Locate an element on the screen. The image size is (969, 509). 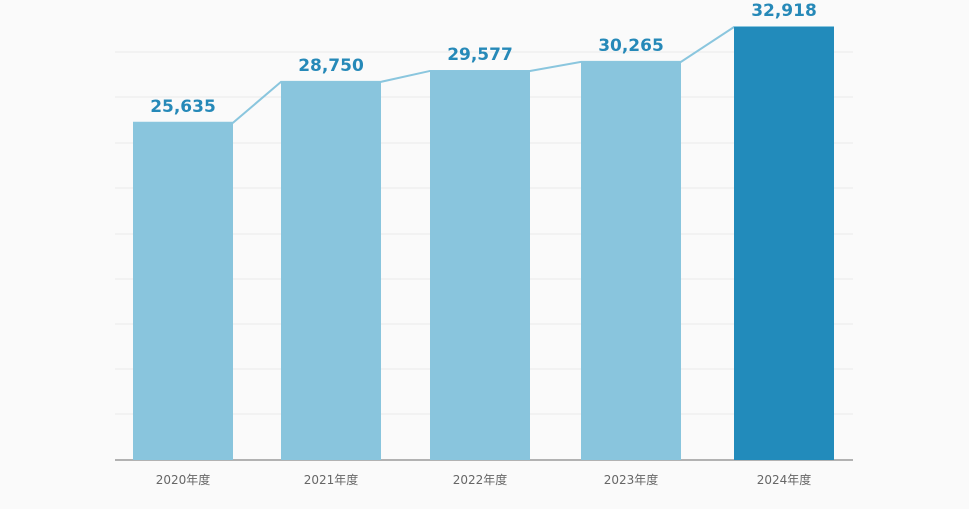
value-label: 28,750 is located at coordinates (331, 66).